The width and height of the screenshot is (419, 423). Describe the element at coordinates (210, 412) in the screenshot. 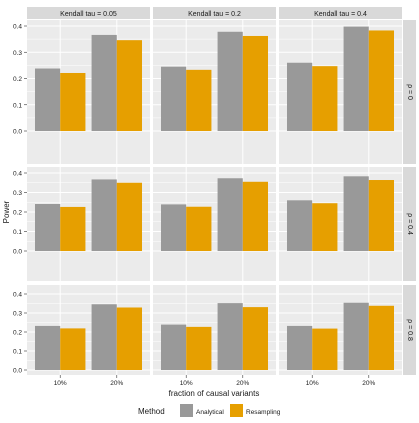

I see `legend-label-analytical: Analytical` at that location.